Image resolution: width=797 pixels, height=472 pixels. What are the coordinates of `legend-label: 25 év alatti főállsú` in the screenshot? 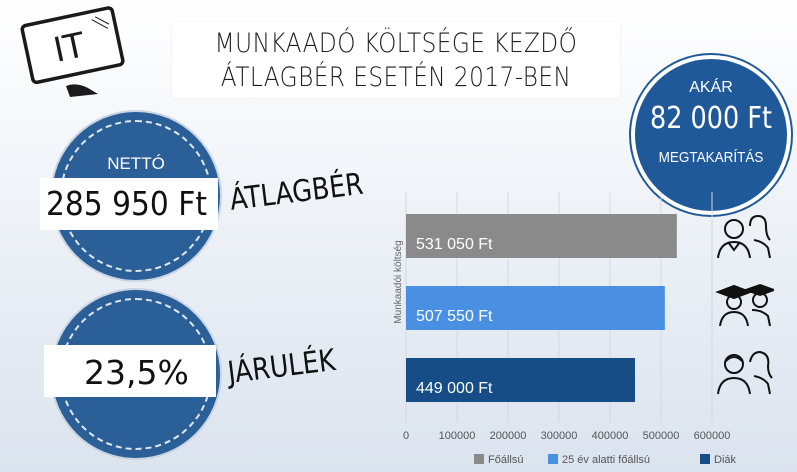 It's located at (606, 460).